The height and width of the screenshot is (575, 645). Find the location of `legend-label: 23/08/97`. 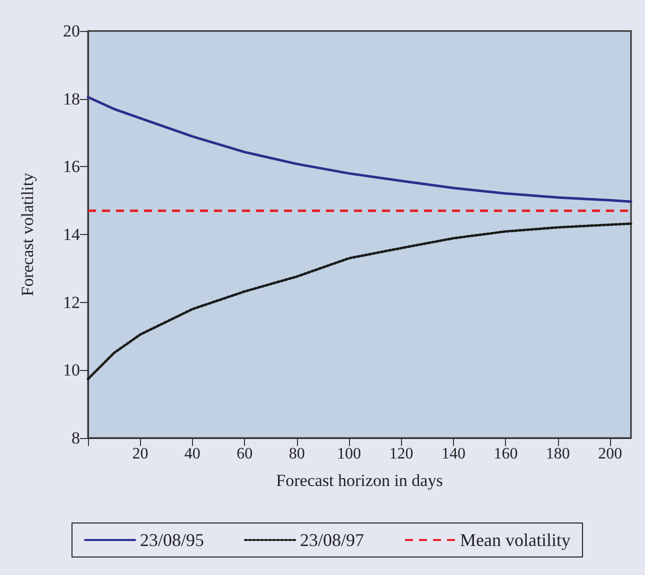

legend-label: 23/08/97 is located at coordinates (332, 540).